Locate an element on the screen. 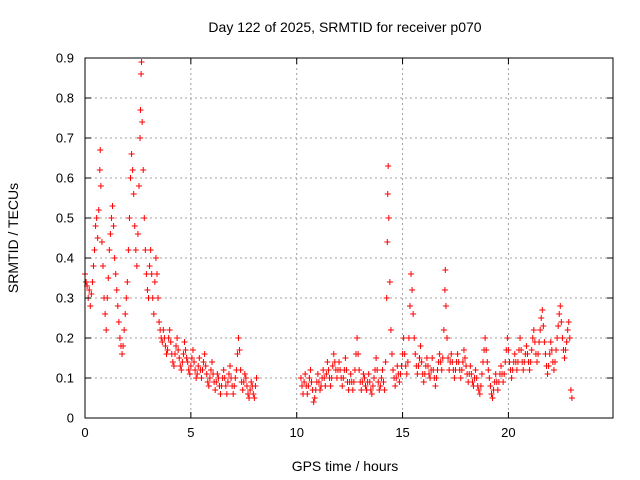 This screenshot has width=640, height=480. x-tick-label: 5 is located at coordinates (190, 432).